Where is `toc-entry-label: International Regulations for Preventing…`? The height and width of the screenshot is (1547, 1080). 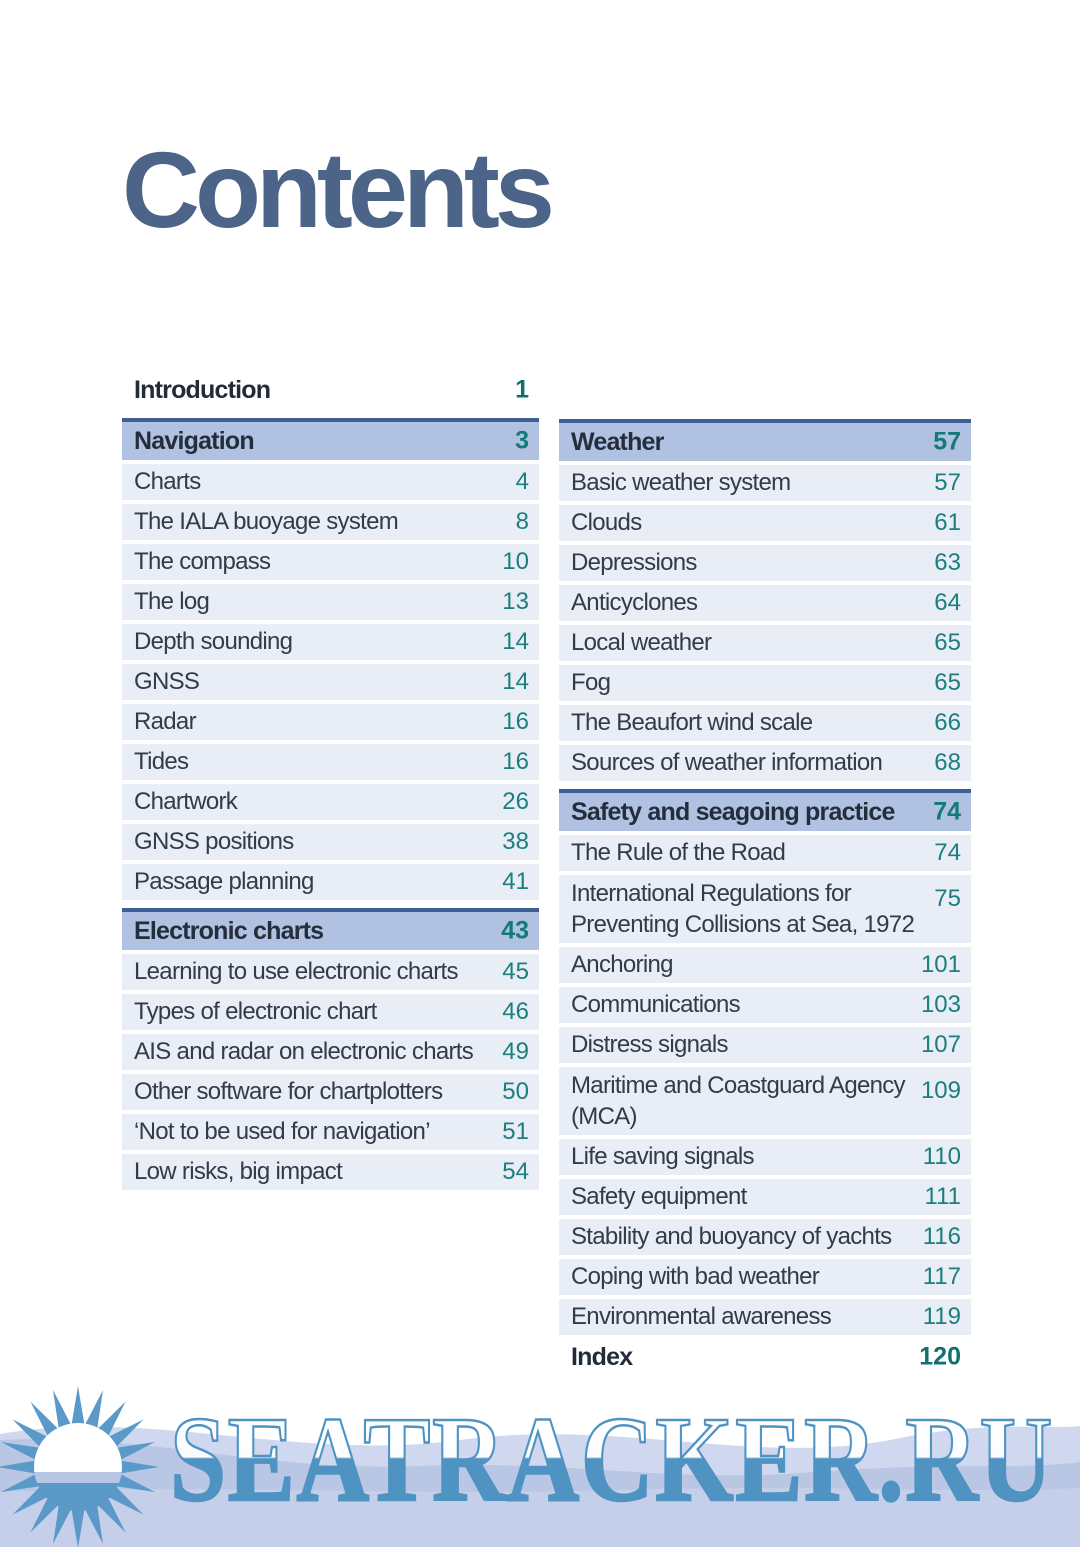
toc-entry-label: International Regulations for Preventing… is located at coordinates (743, 909).